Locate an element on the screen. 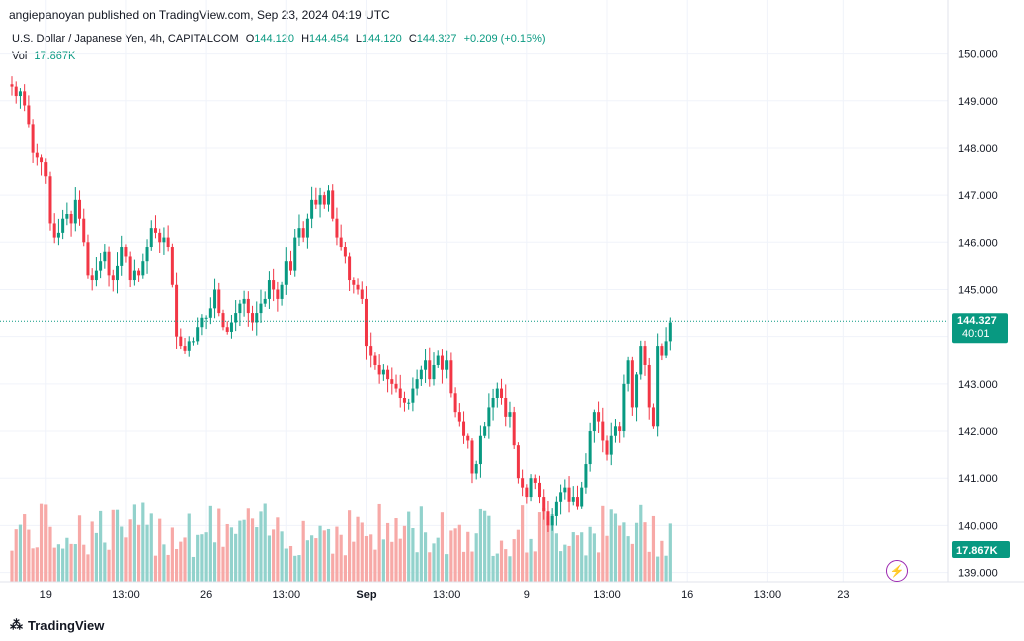 The image size is (1024, 641). y-tick-label: 140.000 is located at coordinates (978, 526).